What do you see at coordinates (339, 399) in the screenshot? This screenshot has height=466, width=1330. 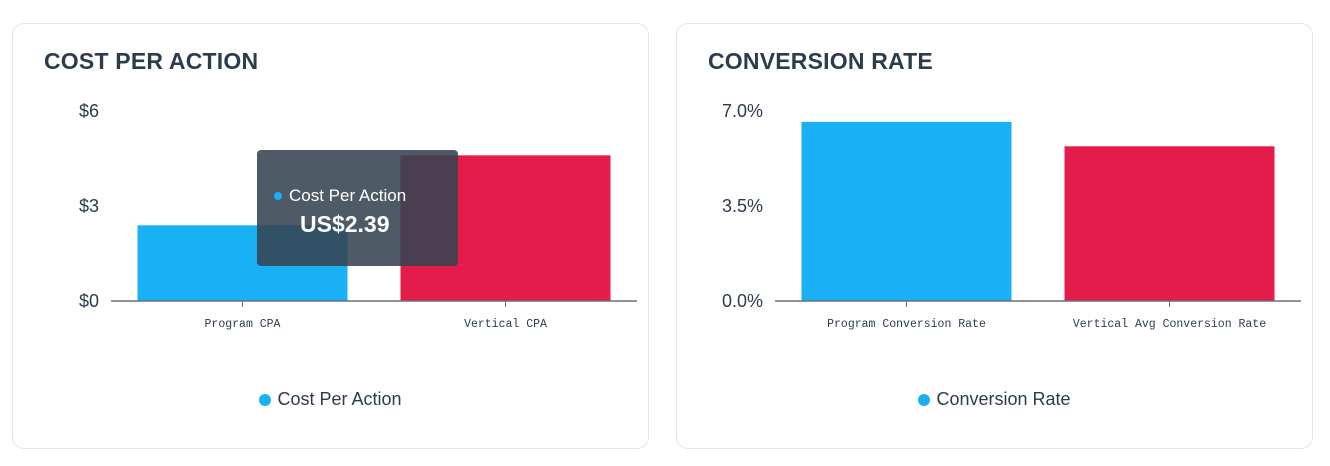 I see `legend-label: Cost Per Action` at bounding box center [339, 399].